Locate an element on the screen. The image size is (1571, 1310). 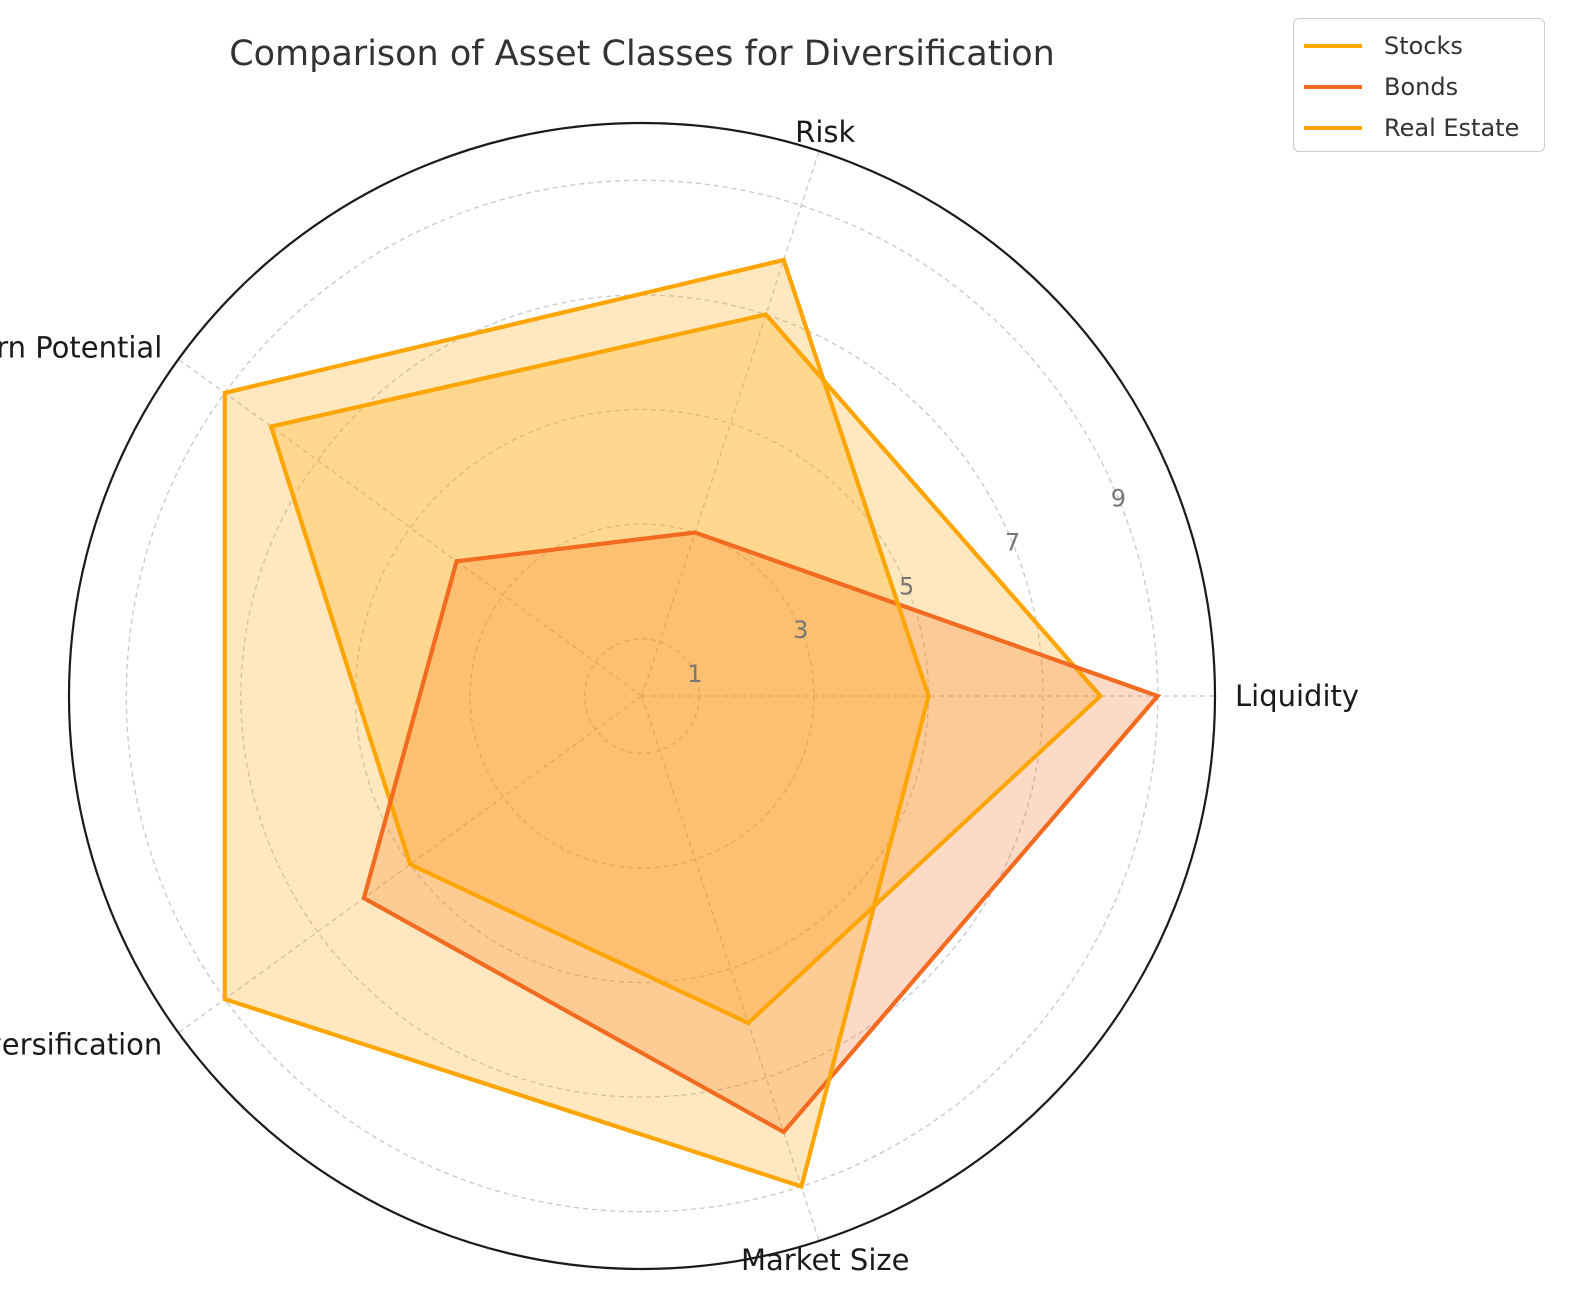
spoke-diversification is located at coordinates (410, 864).